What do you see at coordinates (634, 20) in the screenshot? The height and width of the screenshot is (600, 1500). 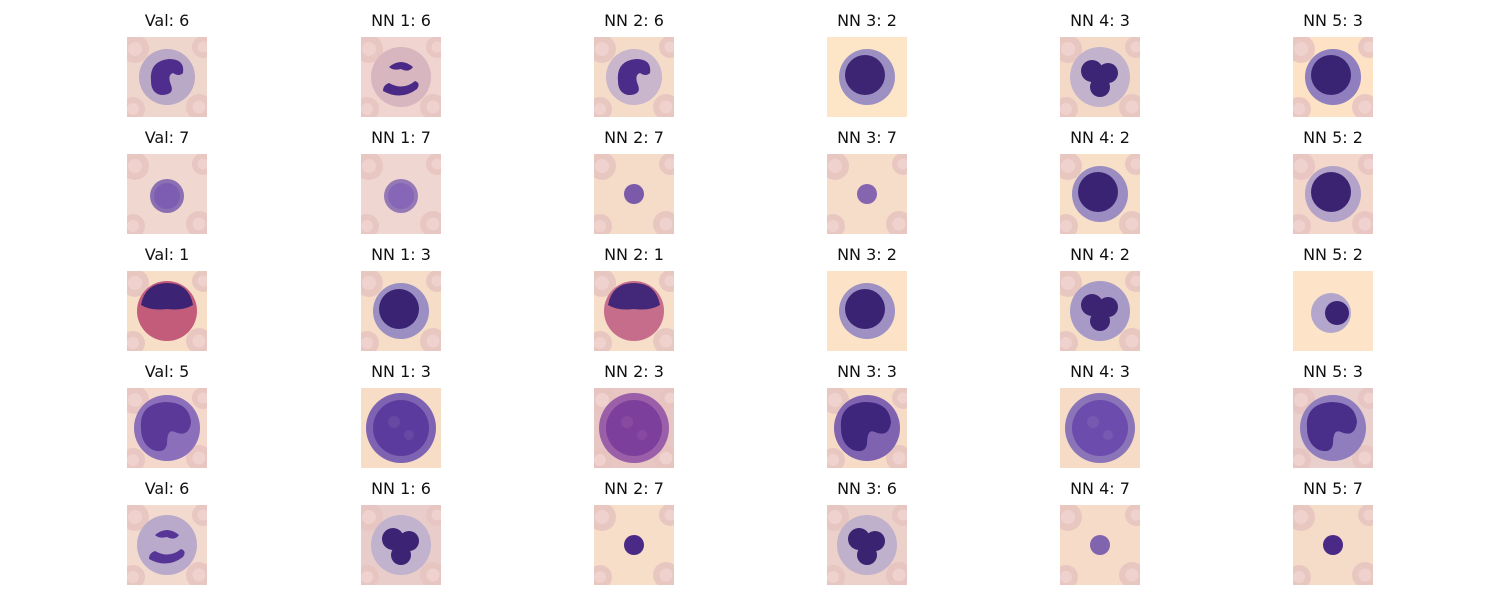 I see `cell-title: NN 2: 6` at bounding box center [634, 20].